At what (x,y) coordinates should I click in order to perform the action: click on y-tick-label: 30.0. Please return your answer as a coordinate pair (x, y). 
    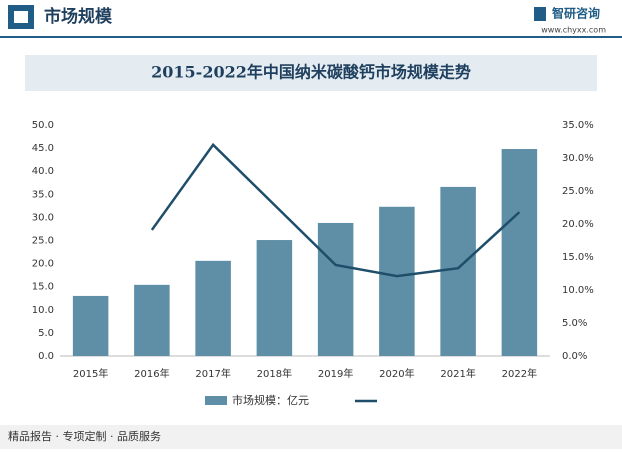
    Looking at the image, I should click on (43, 217).